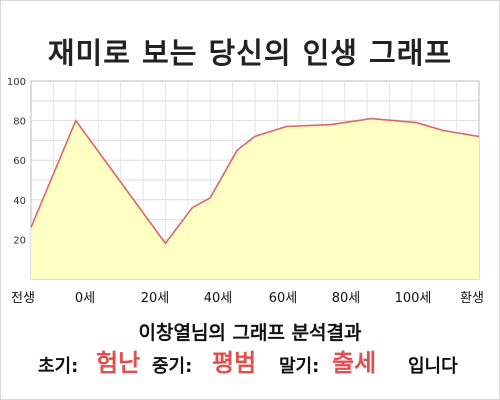 The height and width of the screenshot is (400, 500). What do you see at coordinates (250, 53) in the screenshot?
I see `page-title: 재미로 보는 당신의 인생 그래프` at bounding box center [250, 53].